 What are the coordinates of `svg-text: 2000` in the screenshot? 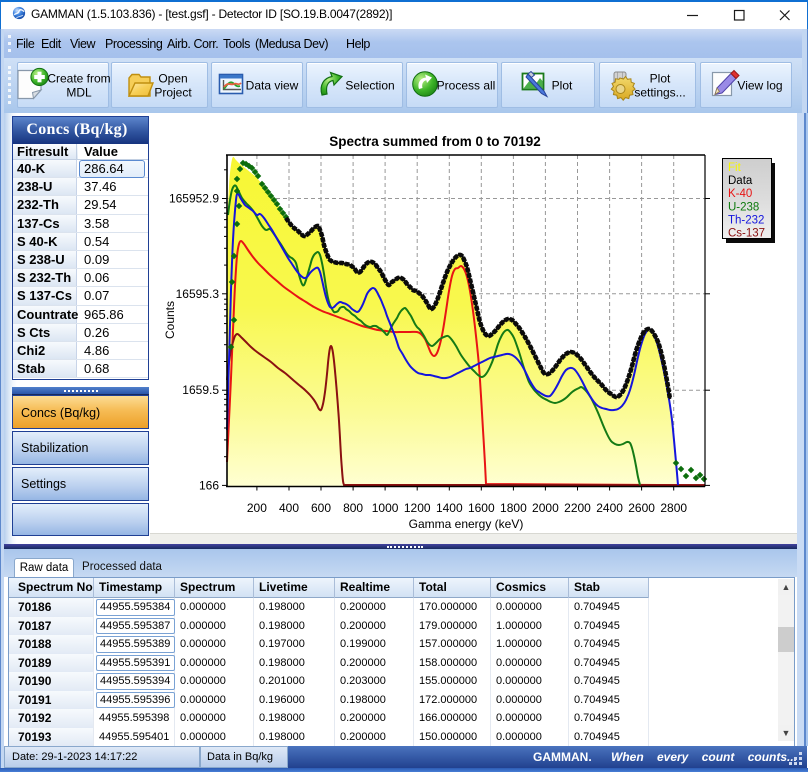 It's located at (545, 508).